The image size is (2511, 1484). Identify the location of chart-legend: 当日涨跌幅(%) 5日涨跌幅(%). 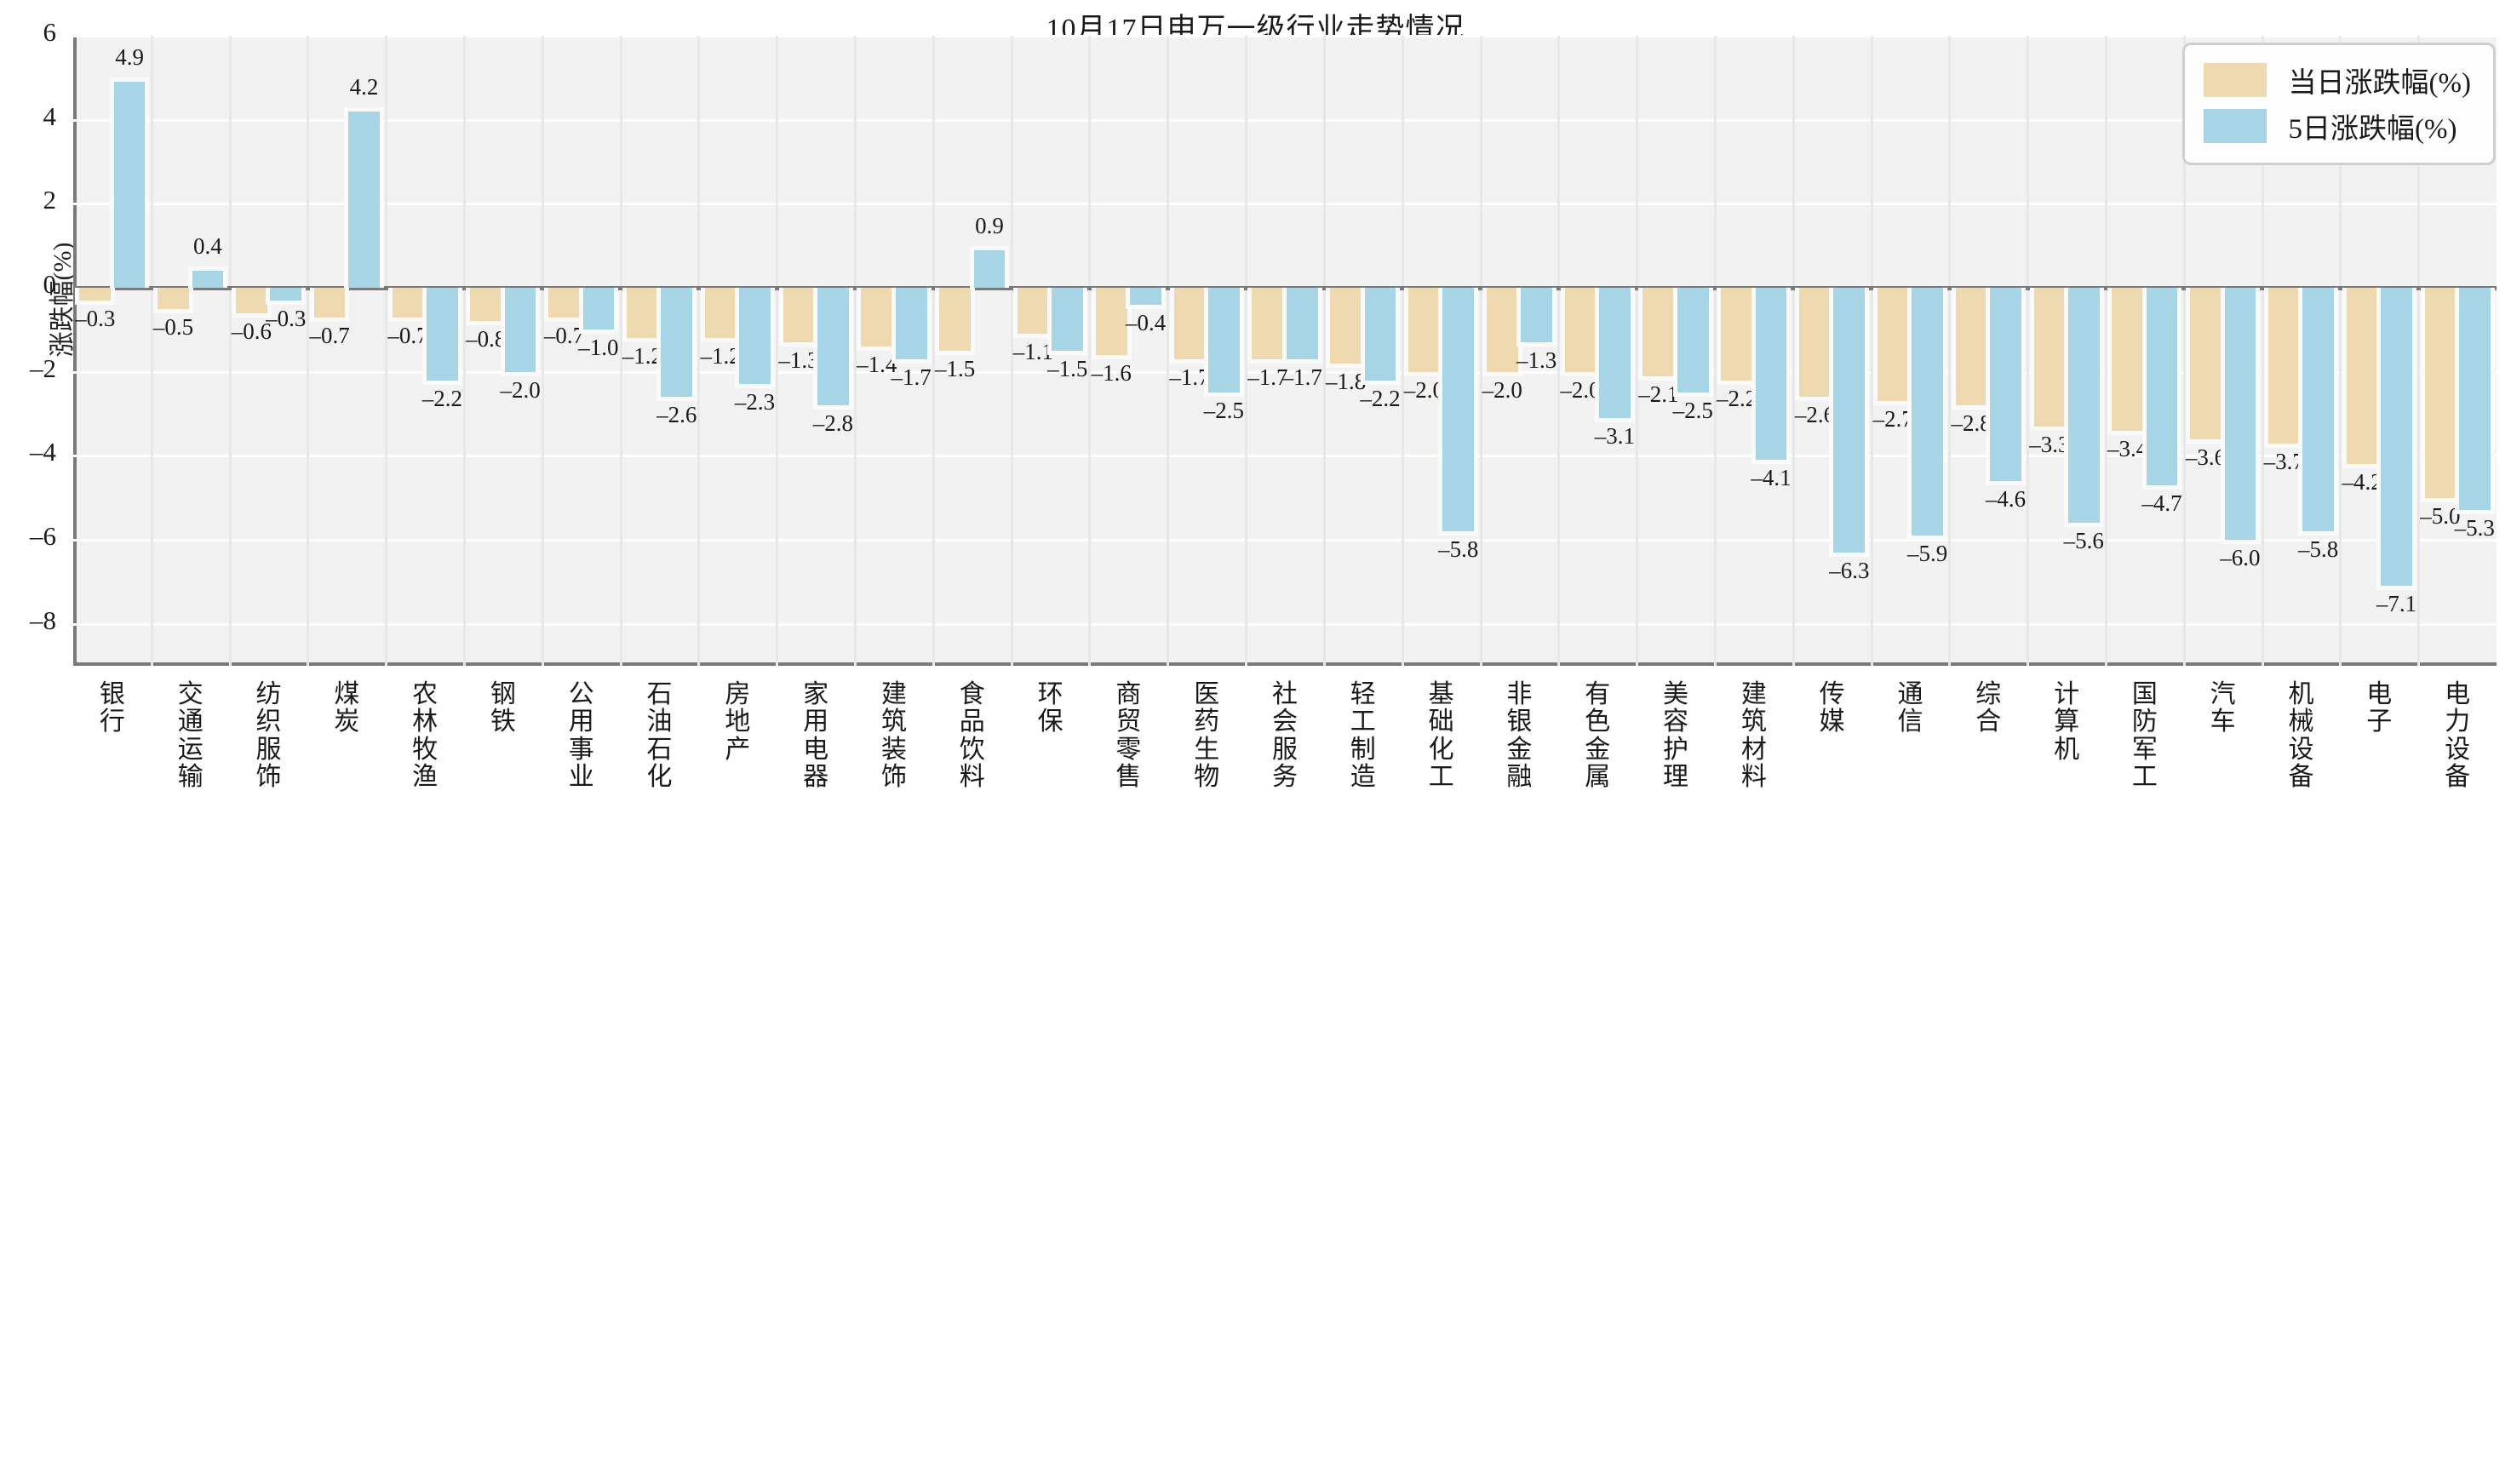
(2338, 104).